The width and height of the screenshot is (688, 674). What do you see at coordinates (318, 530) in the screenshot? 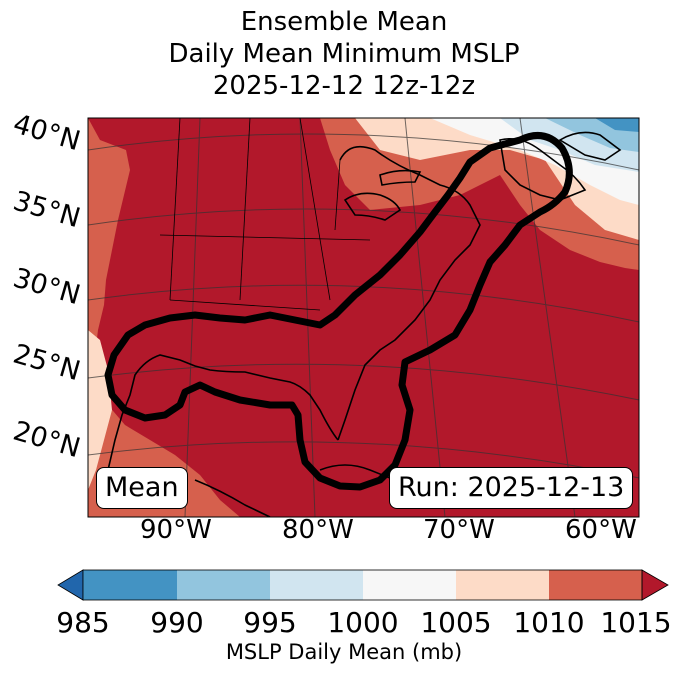
I see `lon-label-80: 80°W` at bounding box center [318, 530].